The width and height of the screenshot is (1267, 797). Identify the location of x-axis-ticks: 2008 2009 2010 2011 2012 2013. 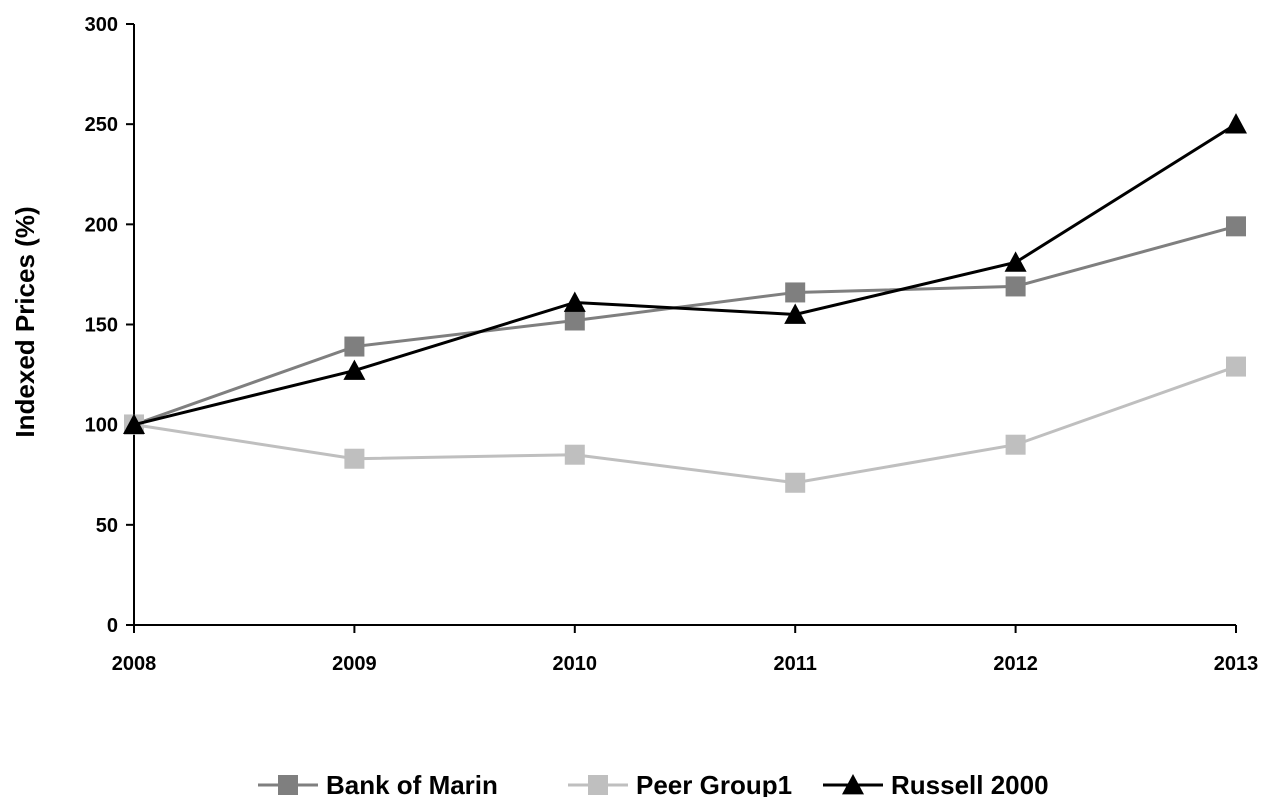
(685, 650).